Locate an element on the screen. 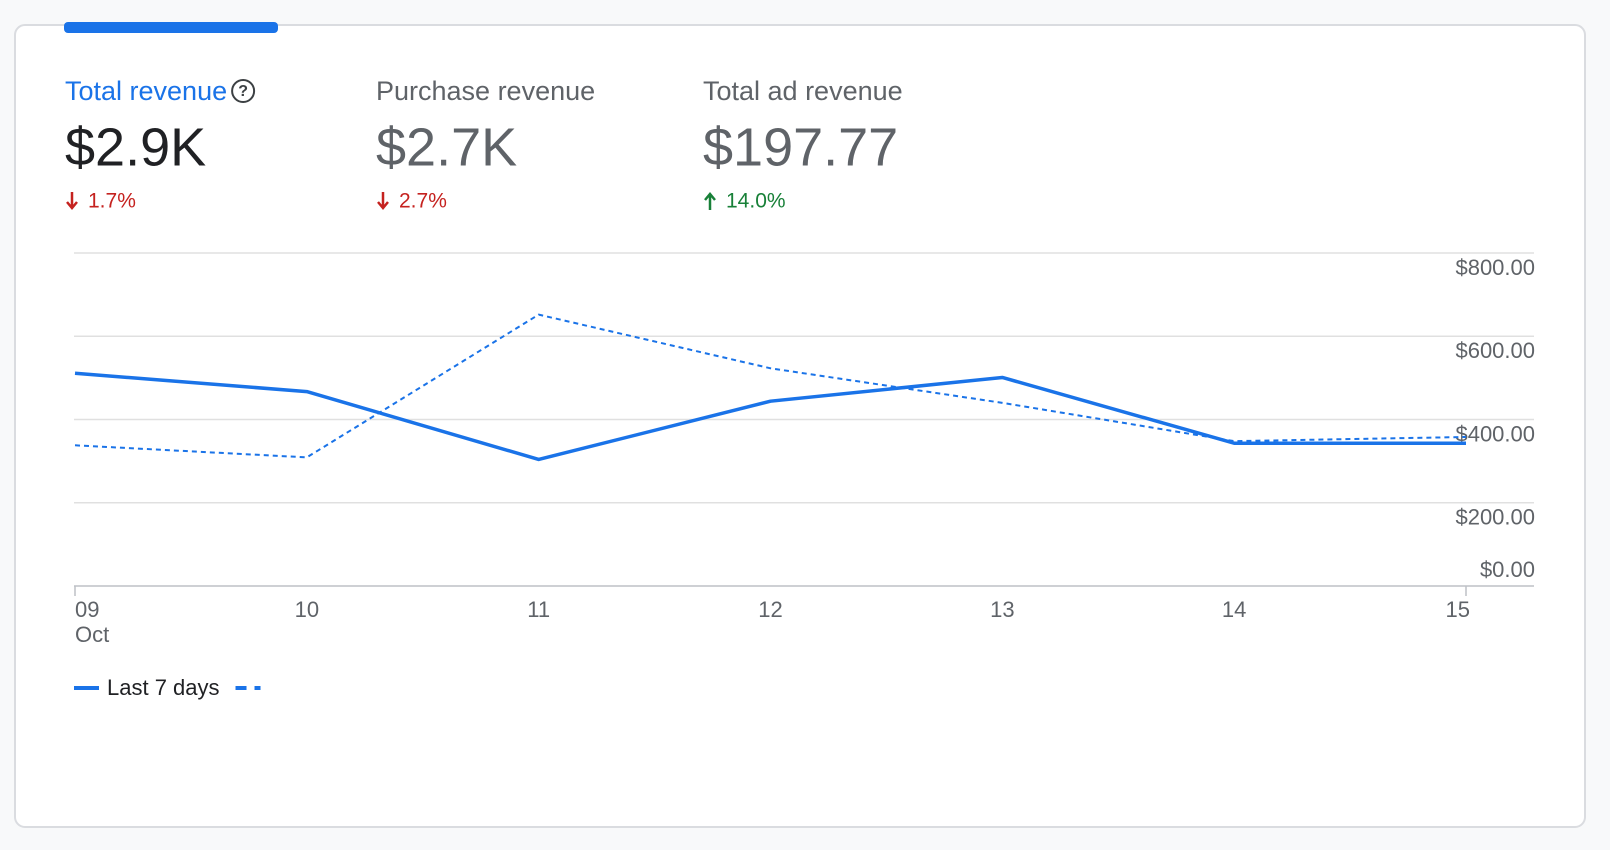 The height and width of the screenshot is (850, 1610). metric-title: Total revenue is located at coordinates (146, 91).